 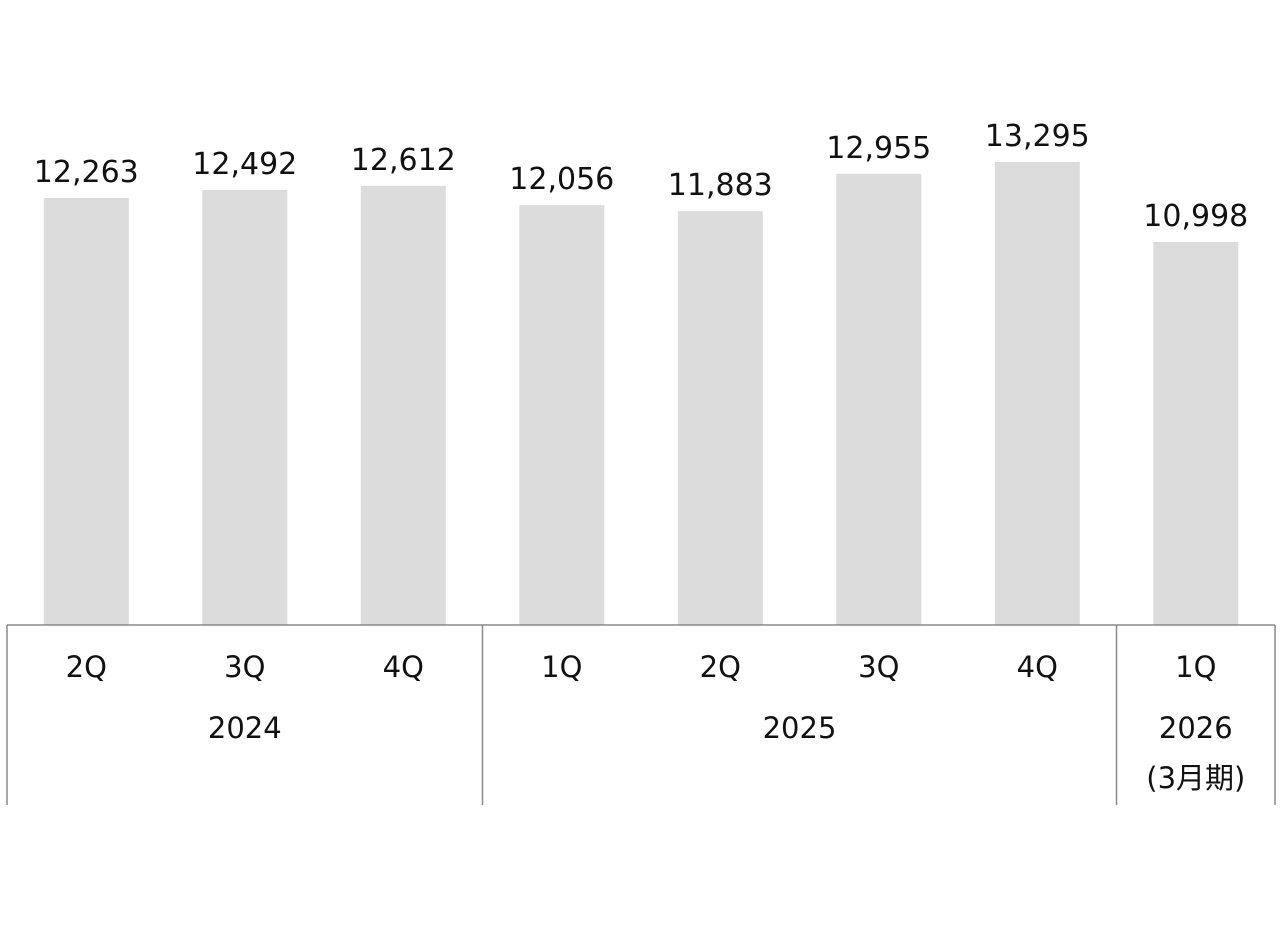 I want to click on category-label-4: 2Q, so click(x=720, y=667).